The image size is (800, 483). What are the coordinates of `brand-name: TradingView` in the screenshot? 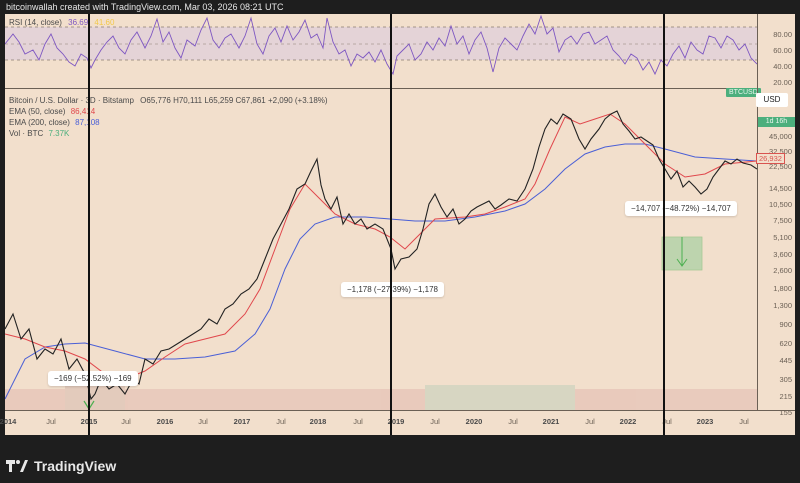 It's located at (75, 466).